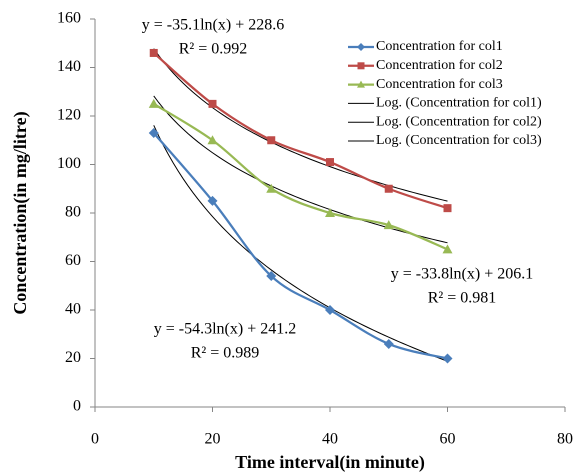 This screenshot has width=584, height=474. What do you see at coordinates (439, 46) in the screenshot?
I see `legend-label: Concentration for col1` at bounding box center [439, 46].